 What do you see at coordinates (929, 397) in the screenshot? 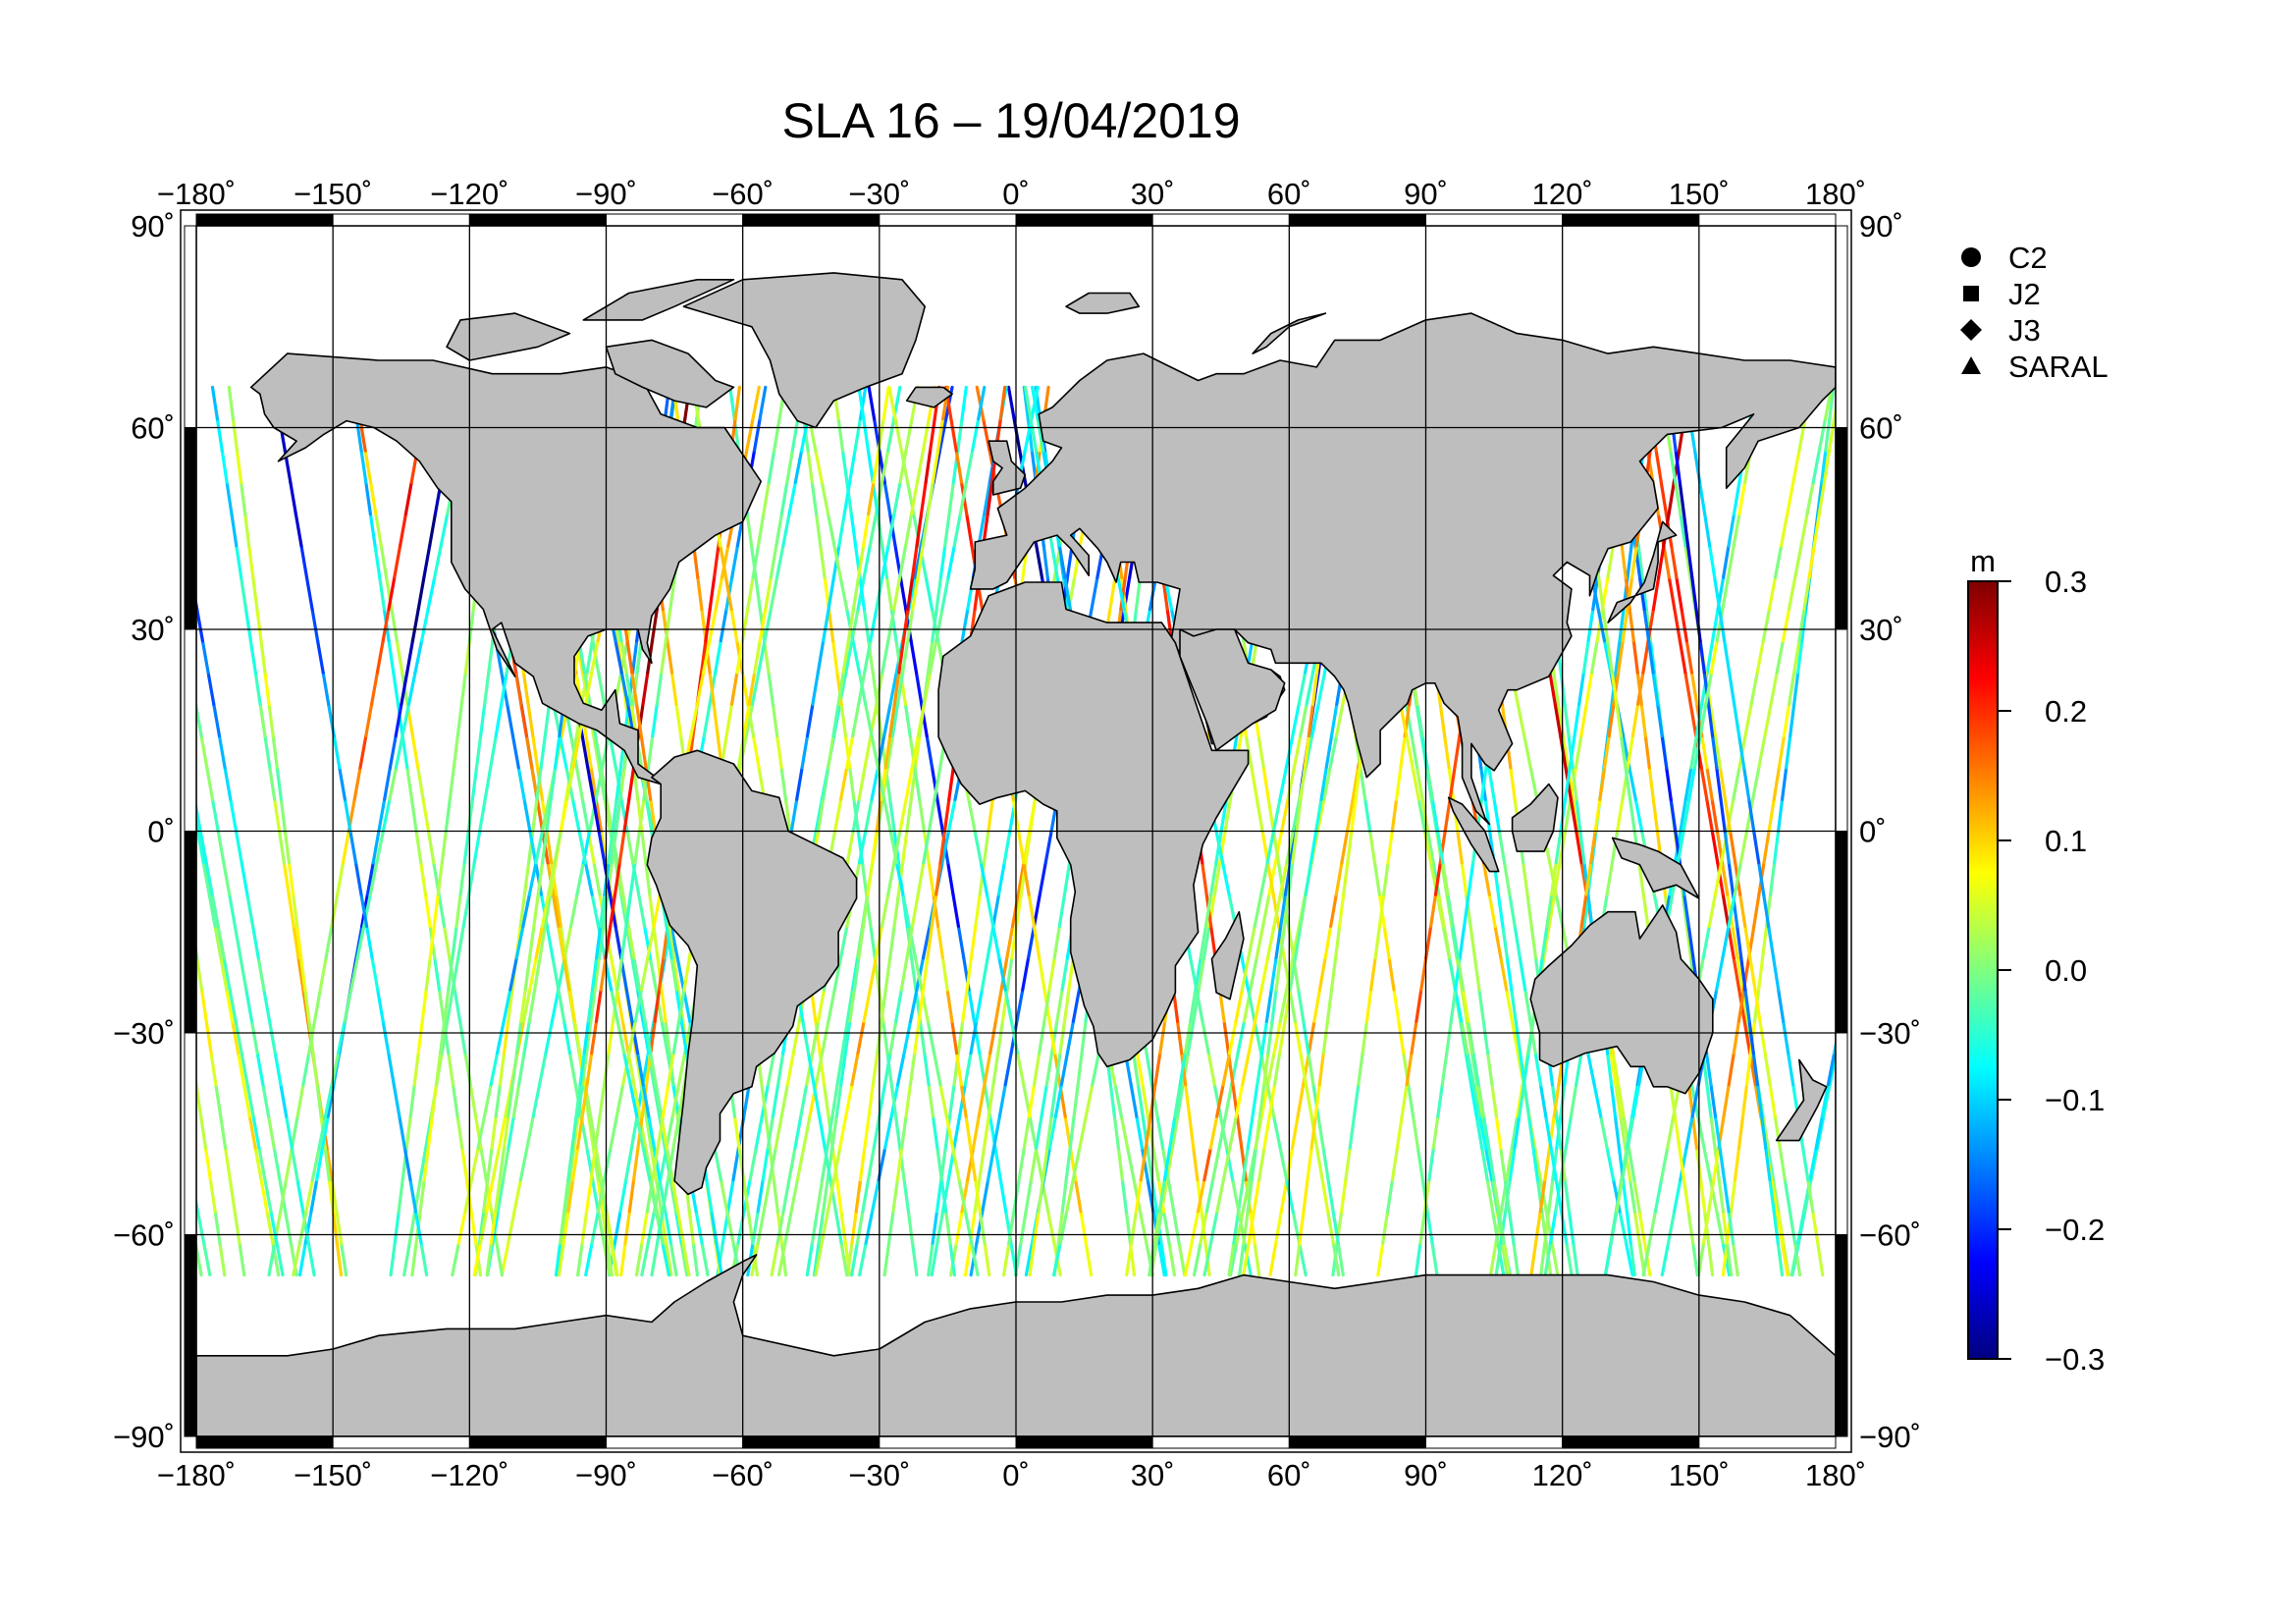
I see `land-iceland` at bounding box center [929, 397].